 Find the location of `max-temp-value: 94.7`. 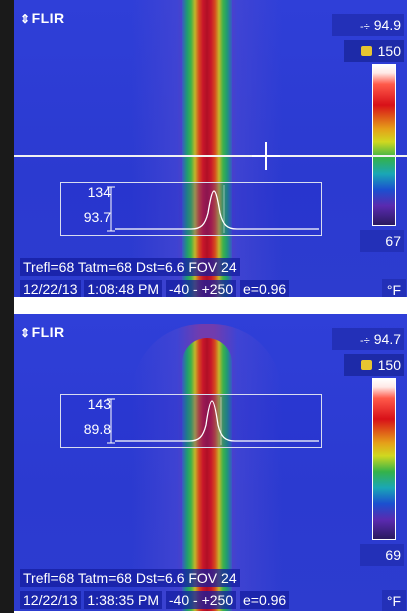

max-temp-value: 94.7 is located at coordinates (387, 339).